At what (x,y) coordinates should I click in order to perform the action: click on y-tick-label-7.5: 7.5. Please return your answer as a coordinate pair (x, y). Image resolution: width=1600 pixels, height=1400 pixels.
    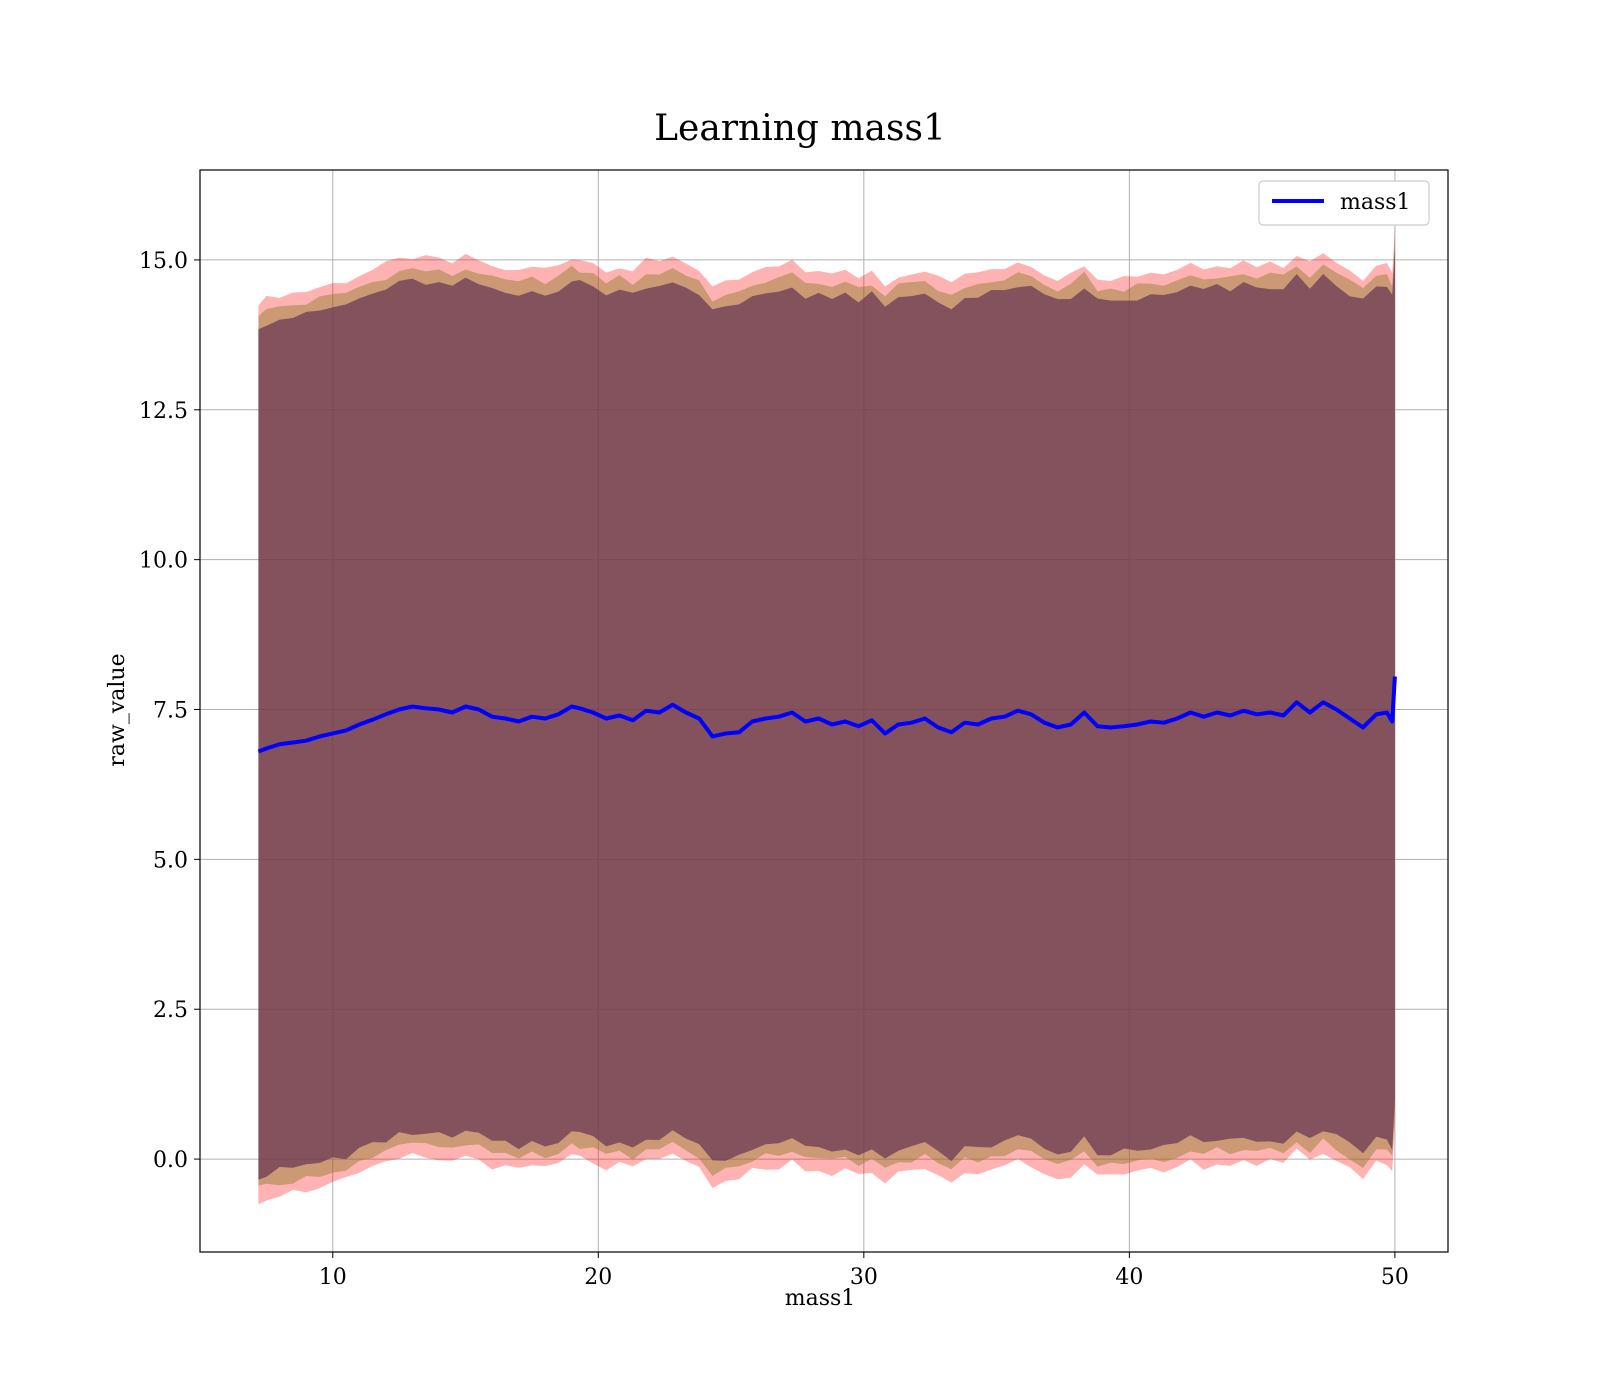
    Looking at the image, I should click on (170, 711).